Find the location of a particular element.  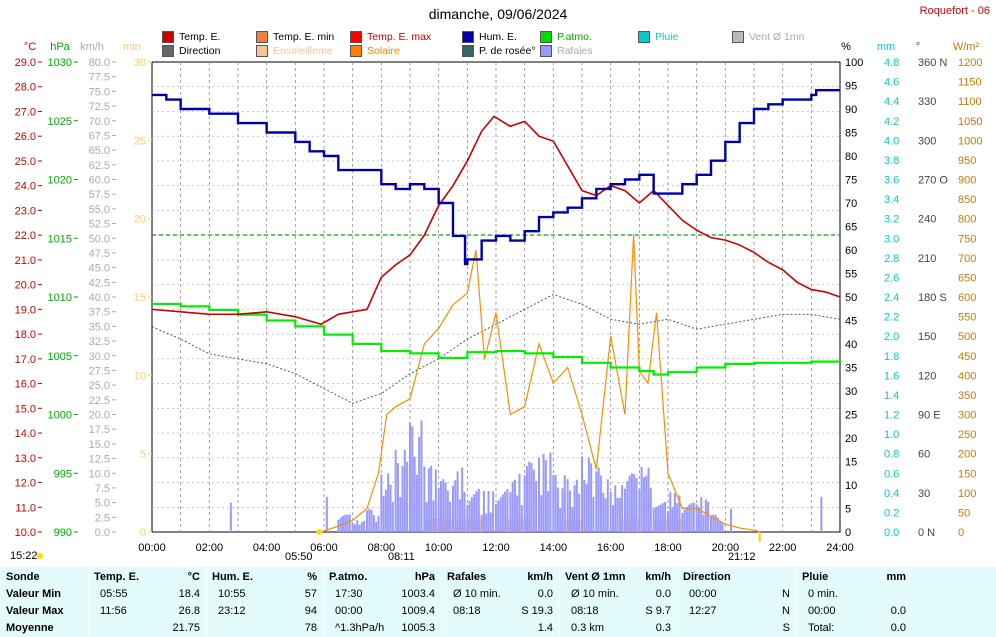

table-header: km/h is located at coordinates (658, 577).